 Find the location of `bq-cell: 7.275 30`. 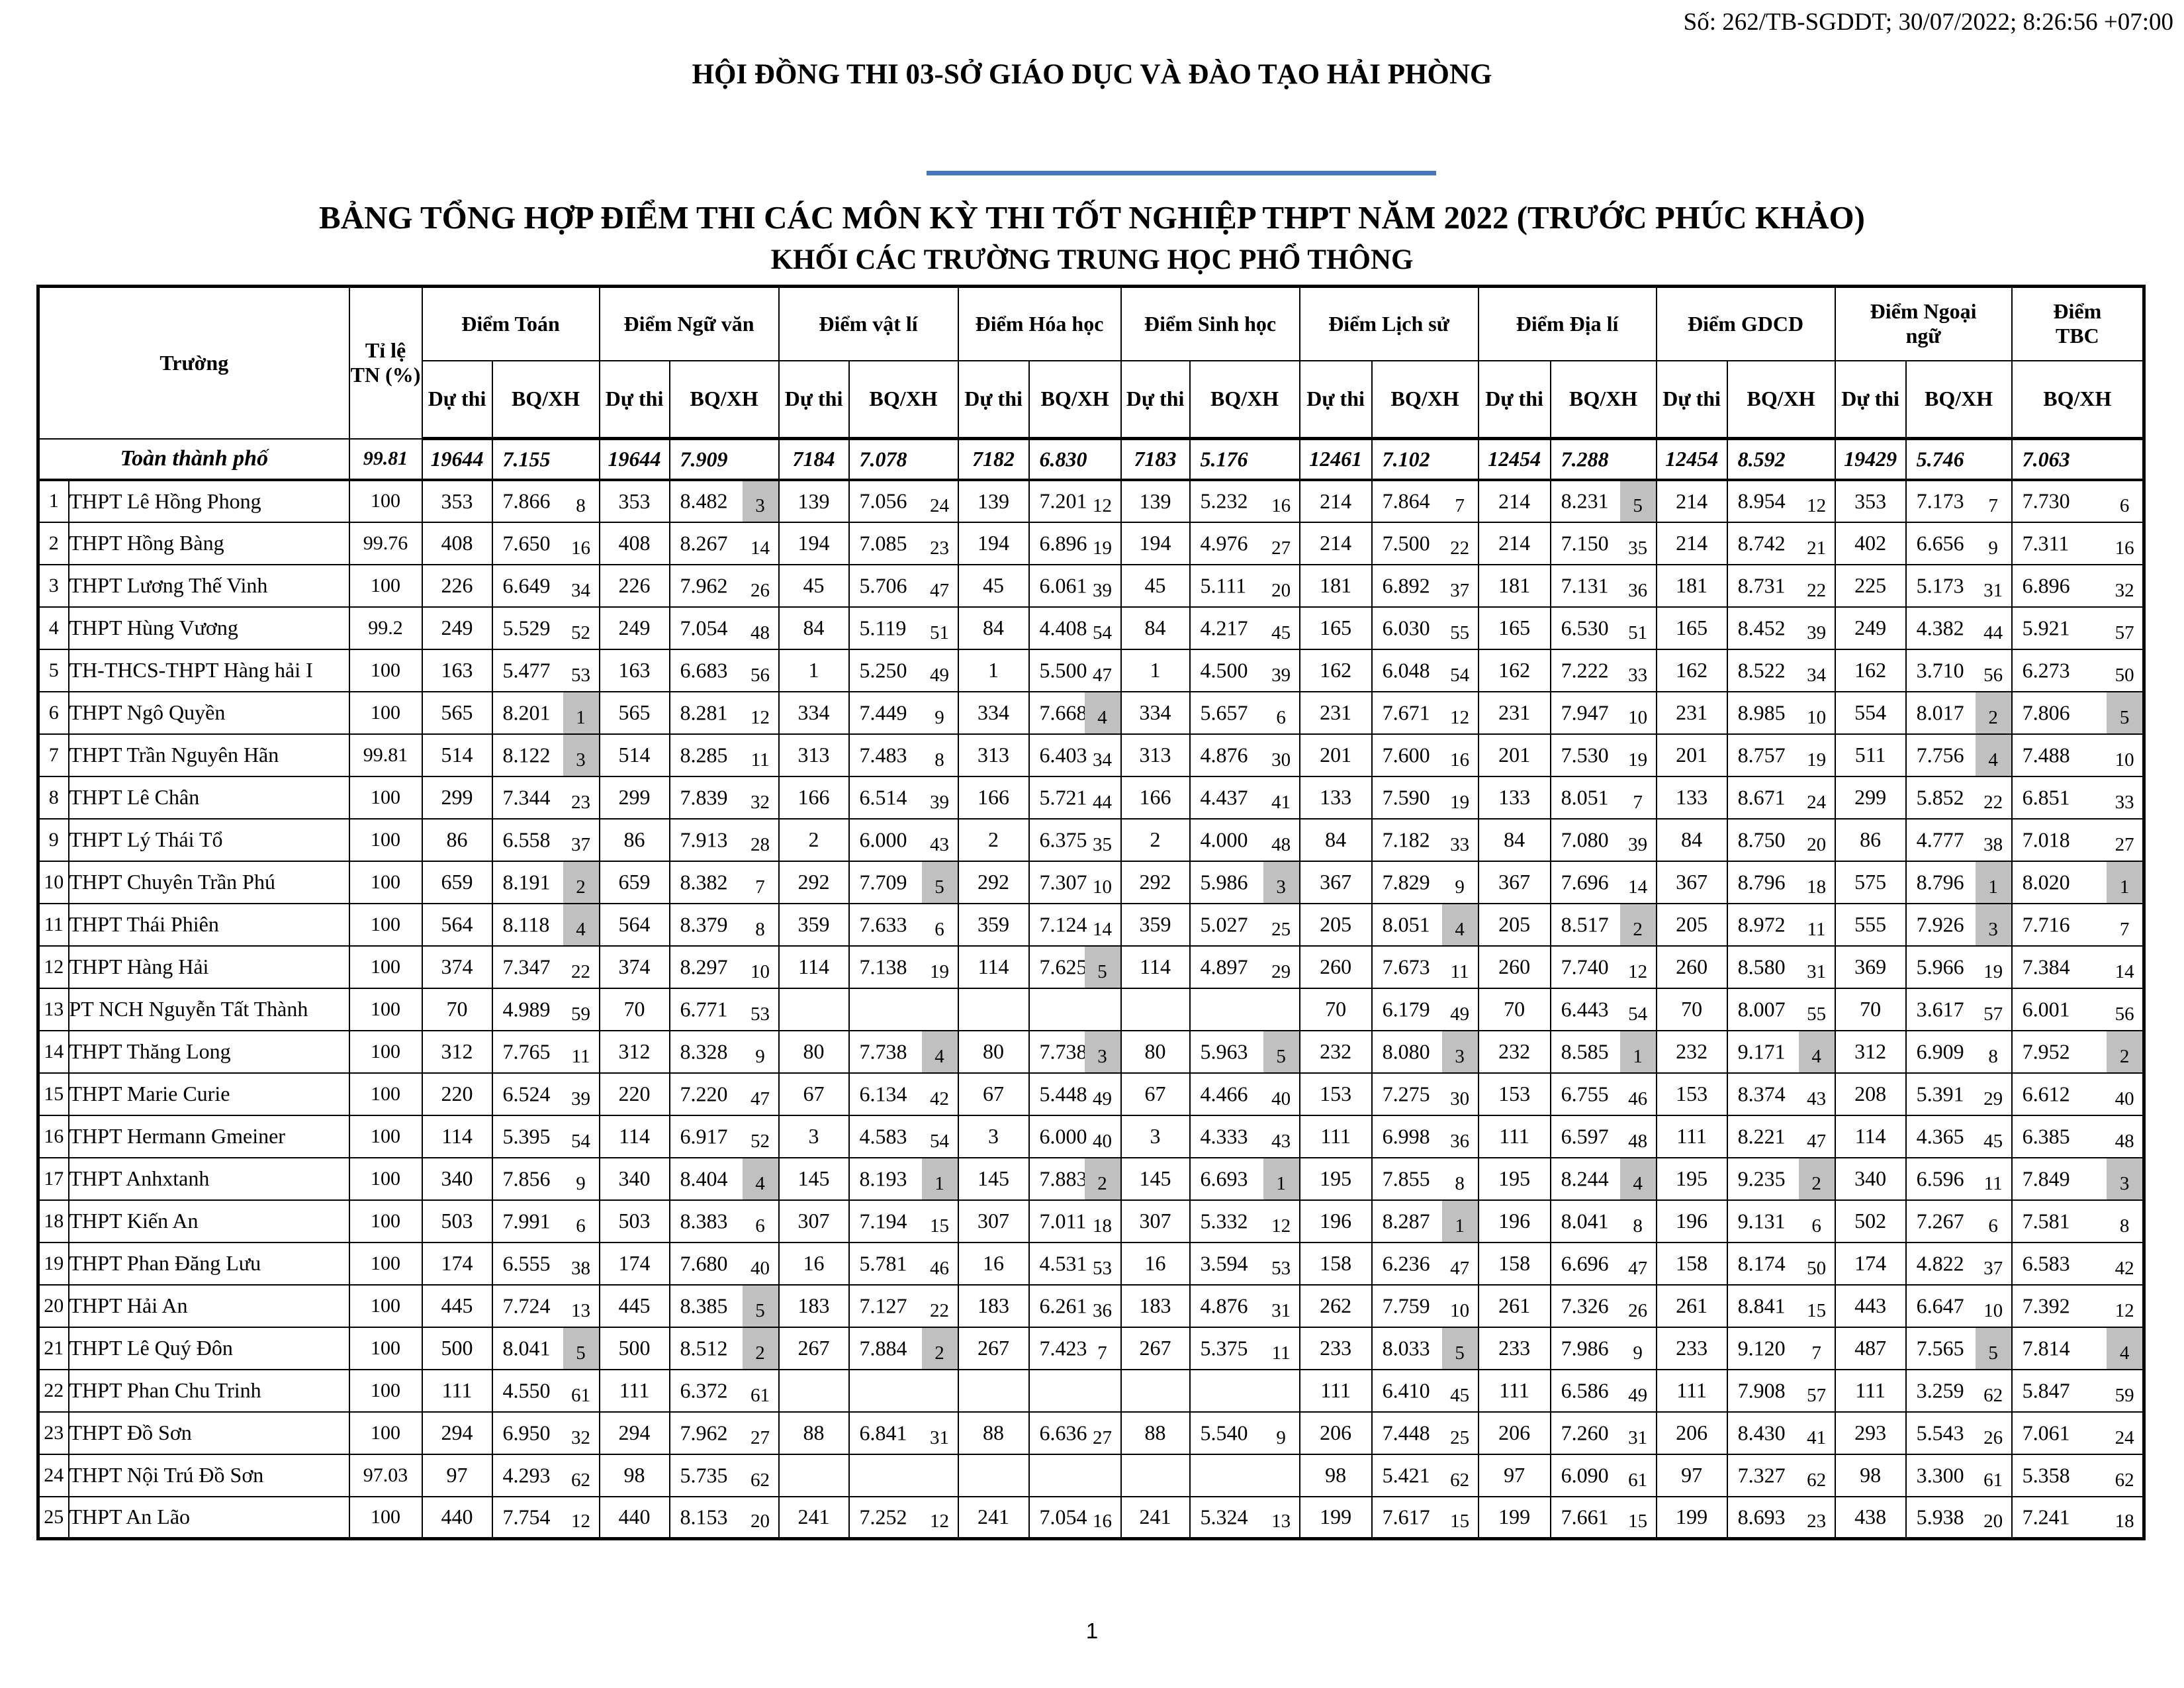

bq-cell: 7.275 30 is located at coordinates (1425, 1094).